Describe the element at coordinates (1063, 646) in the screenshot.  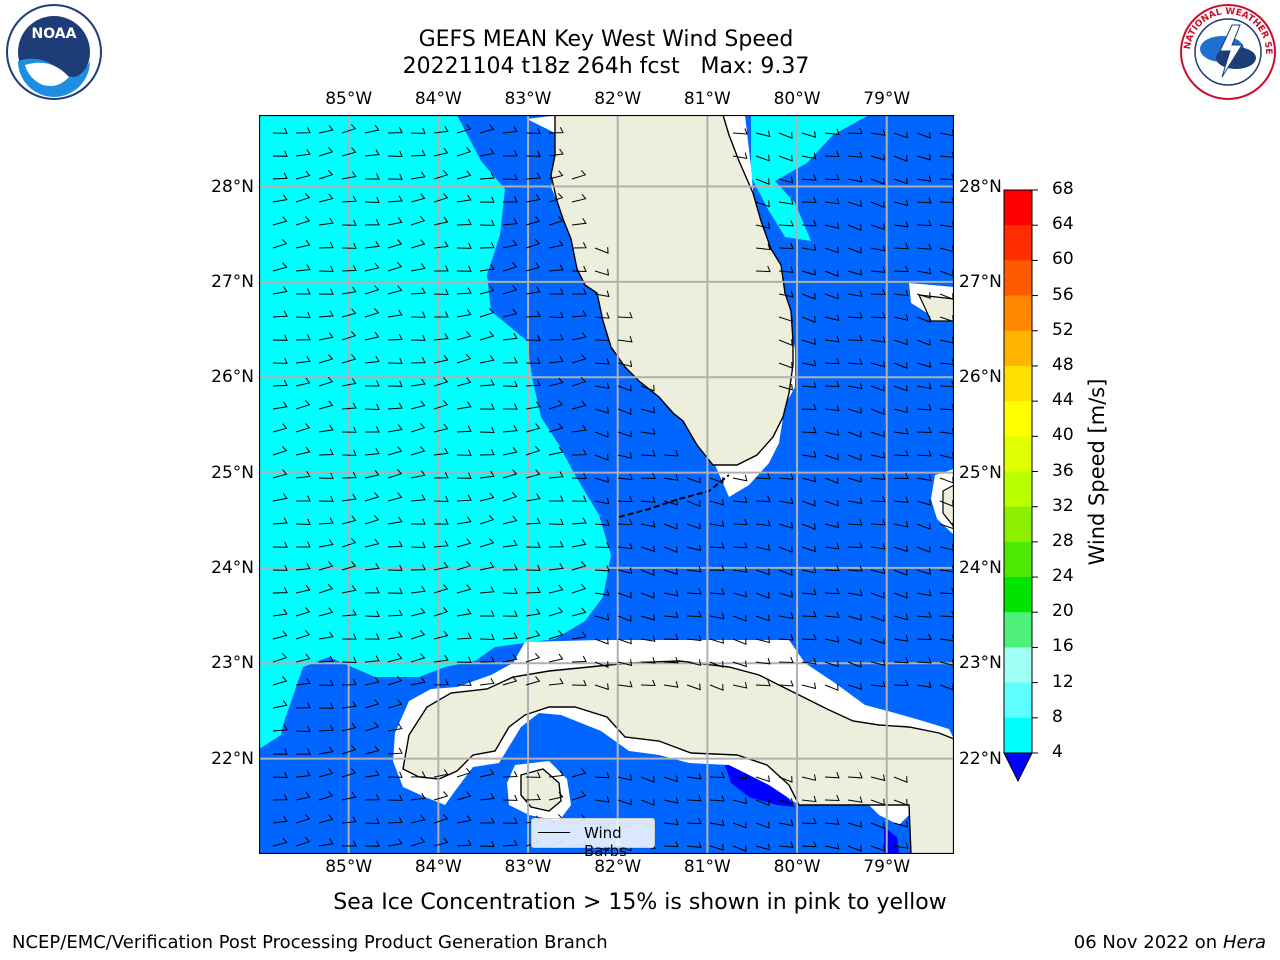
I see `colorbar-tick-label: 16` at that location.